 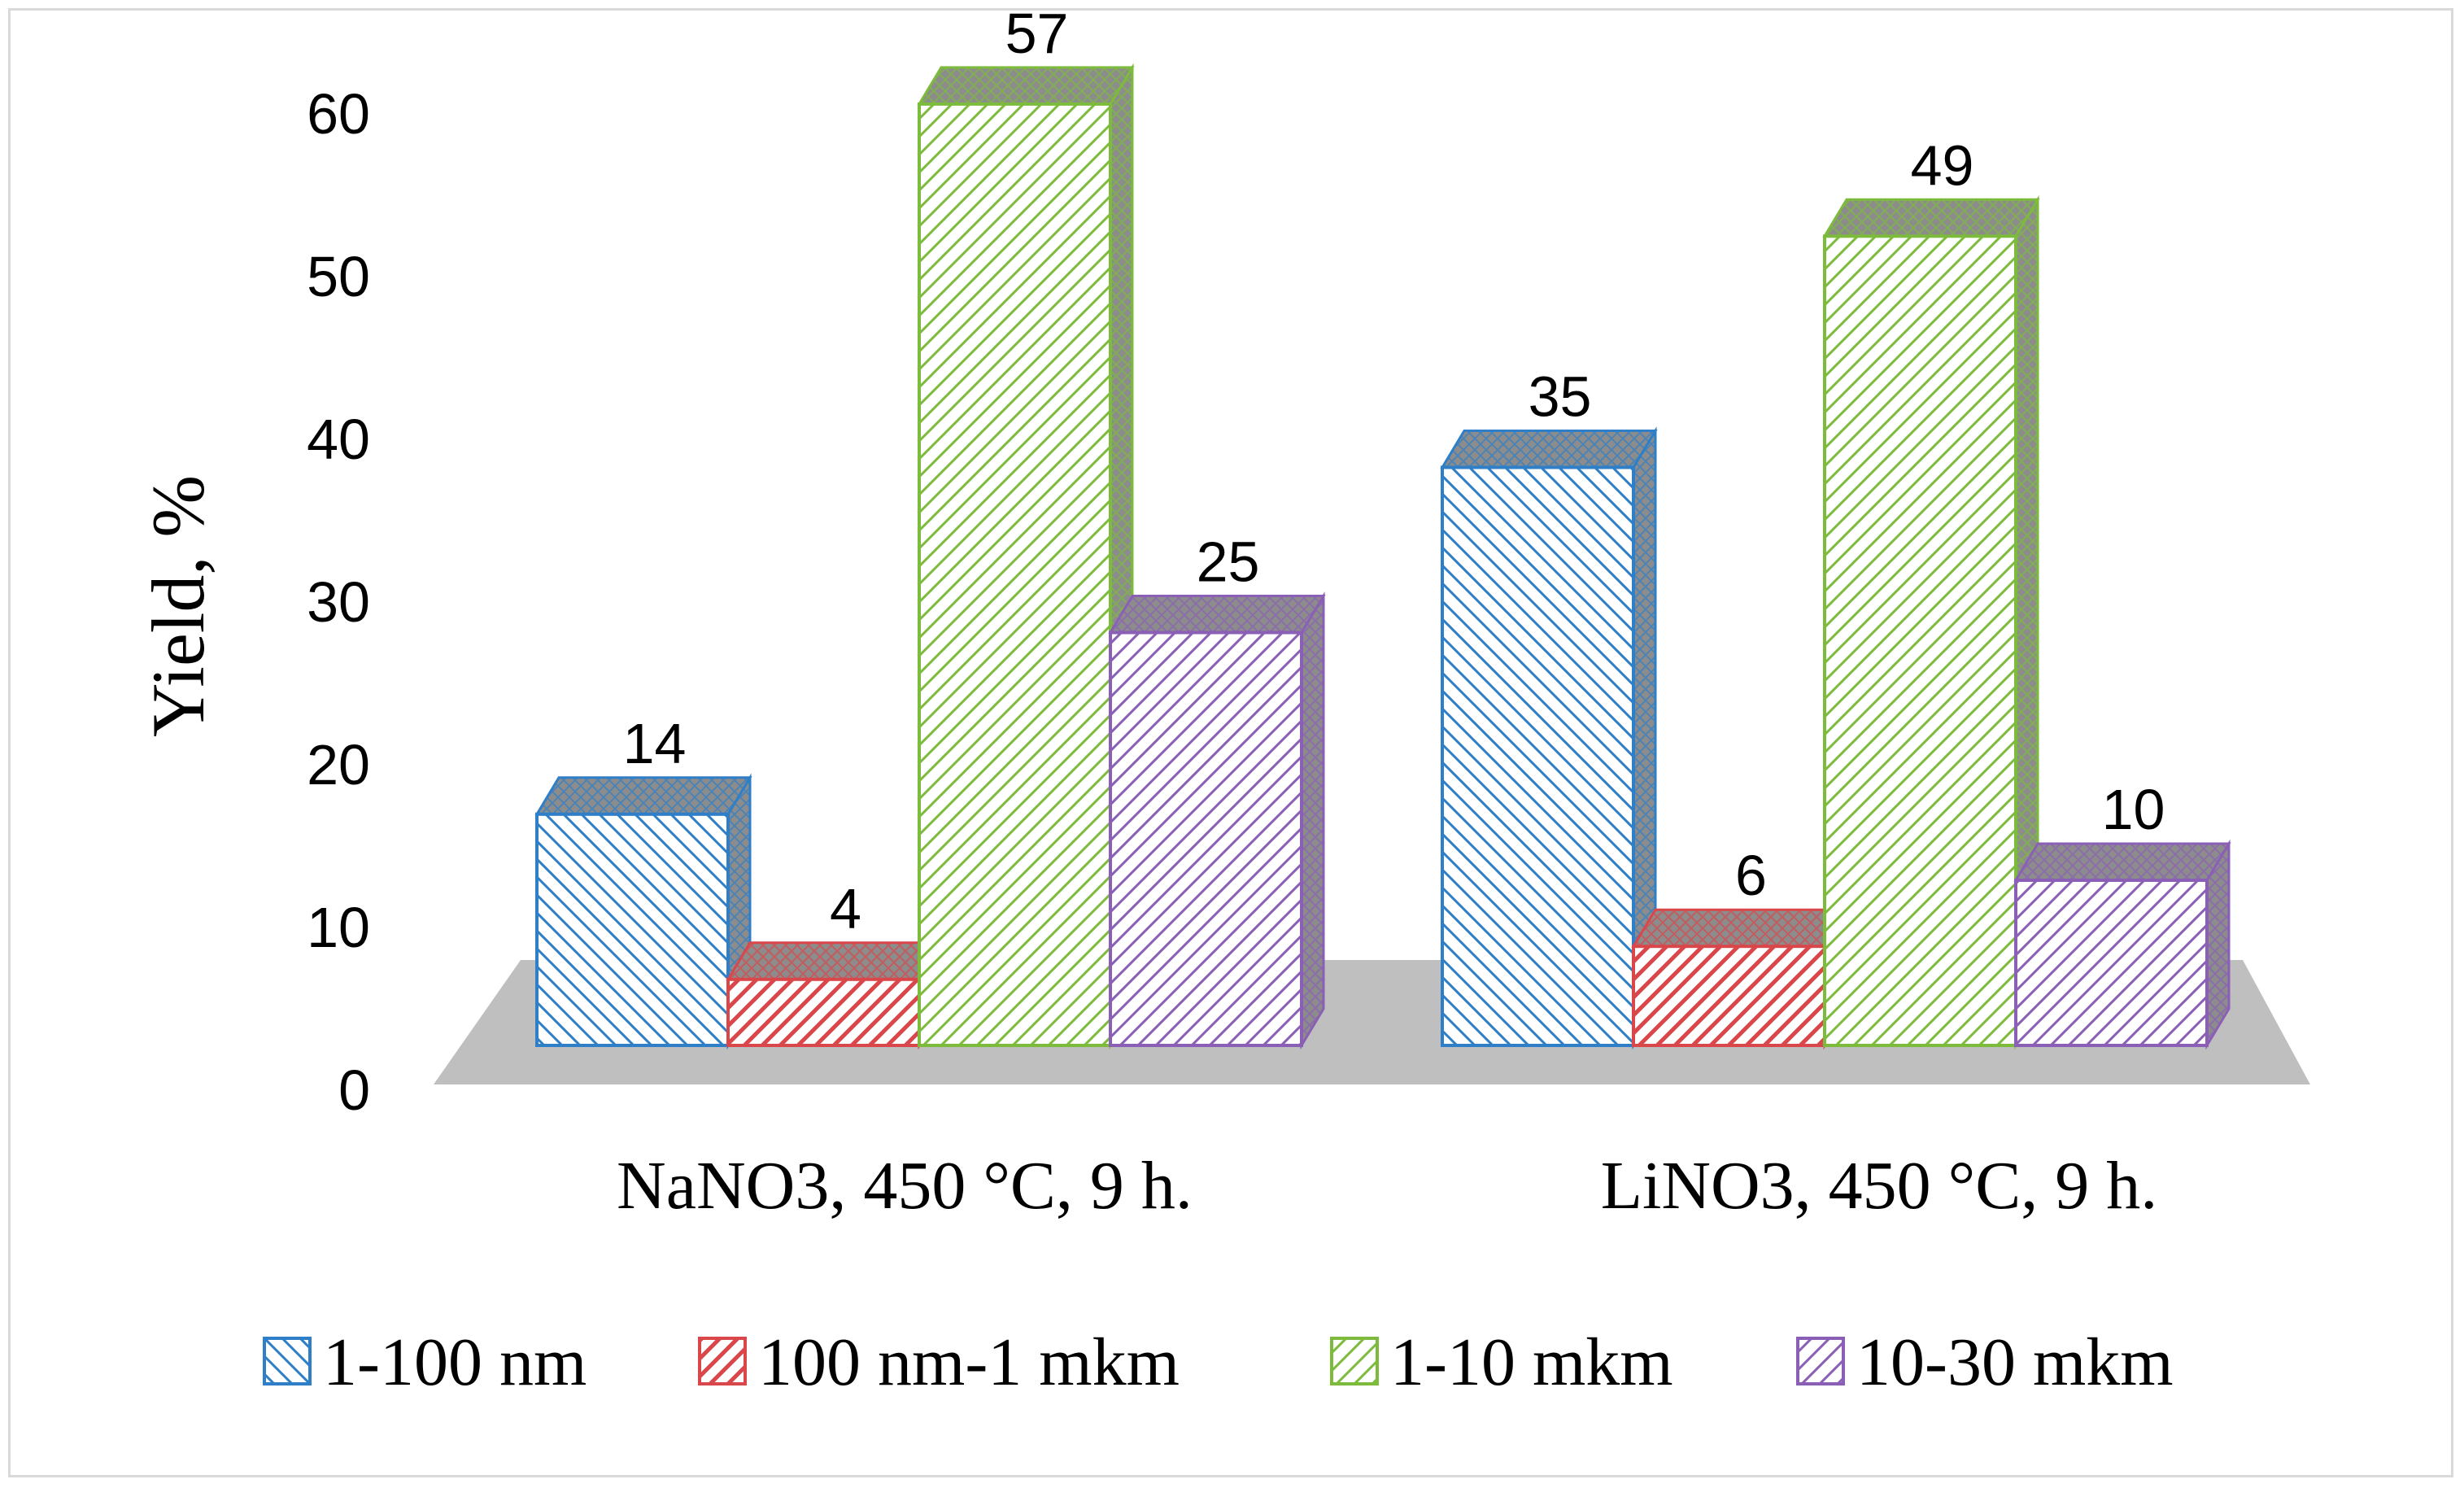 I want to click on legend-label: 1-100 nm, so click(x=455, y=1362).